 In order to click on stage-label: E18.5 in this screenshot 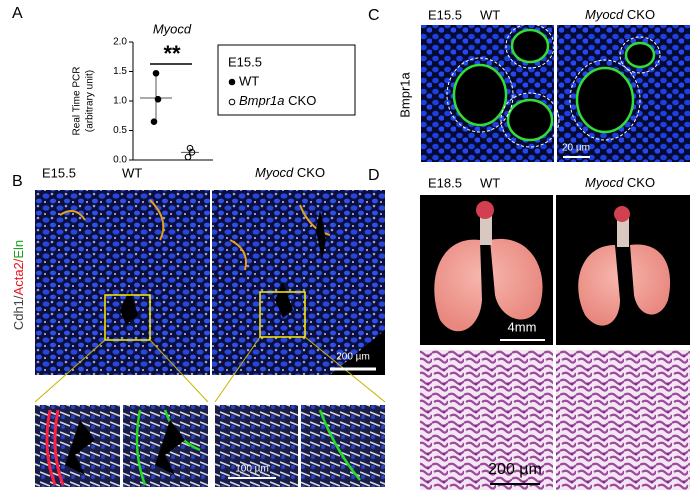, I will do `click(445, 182)`.